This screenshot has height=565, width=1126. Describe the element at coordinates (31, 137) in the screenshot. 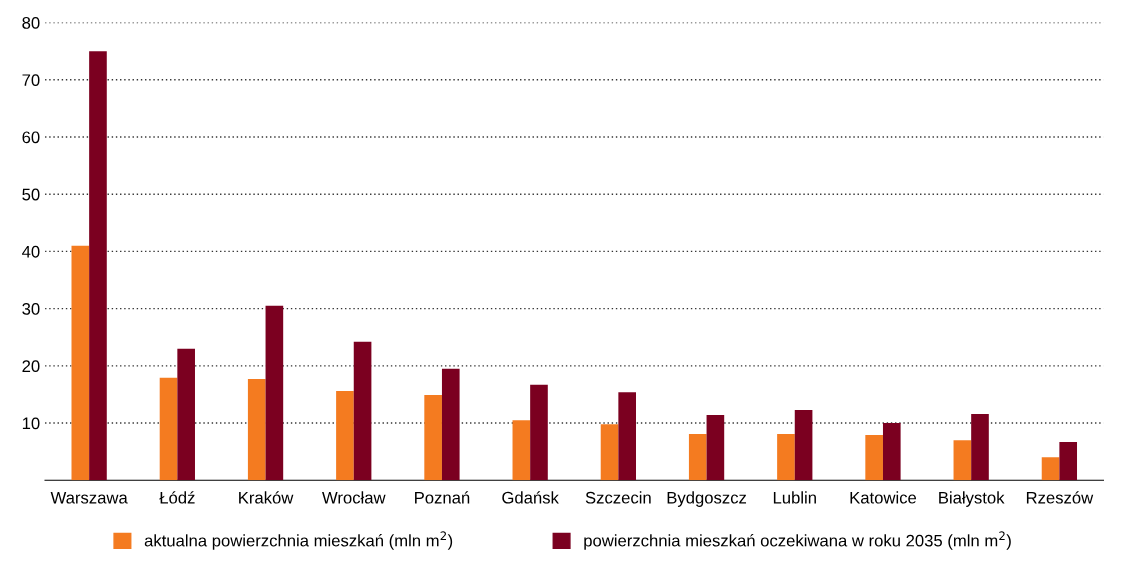

I see `y-tick-label: 60` at that location.